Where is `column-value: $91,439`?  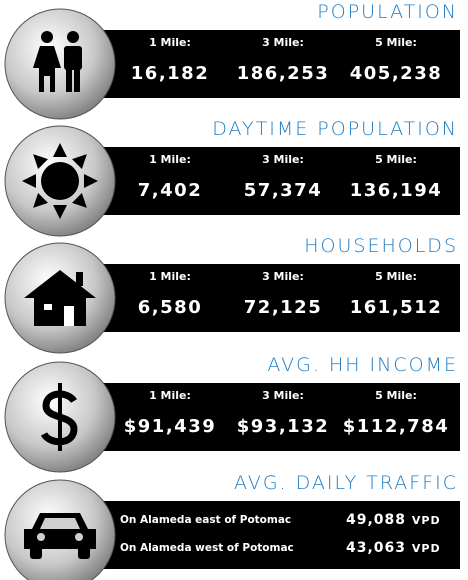 column-value: $91,439 is located at coordinates (170, 426).